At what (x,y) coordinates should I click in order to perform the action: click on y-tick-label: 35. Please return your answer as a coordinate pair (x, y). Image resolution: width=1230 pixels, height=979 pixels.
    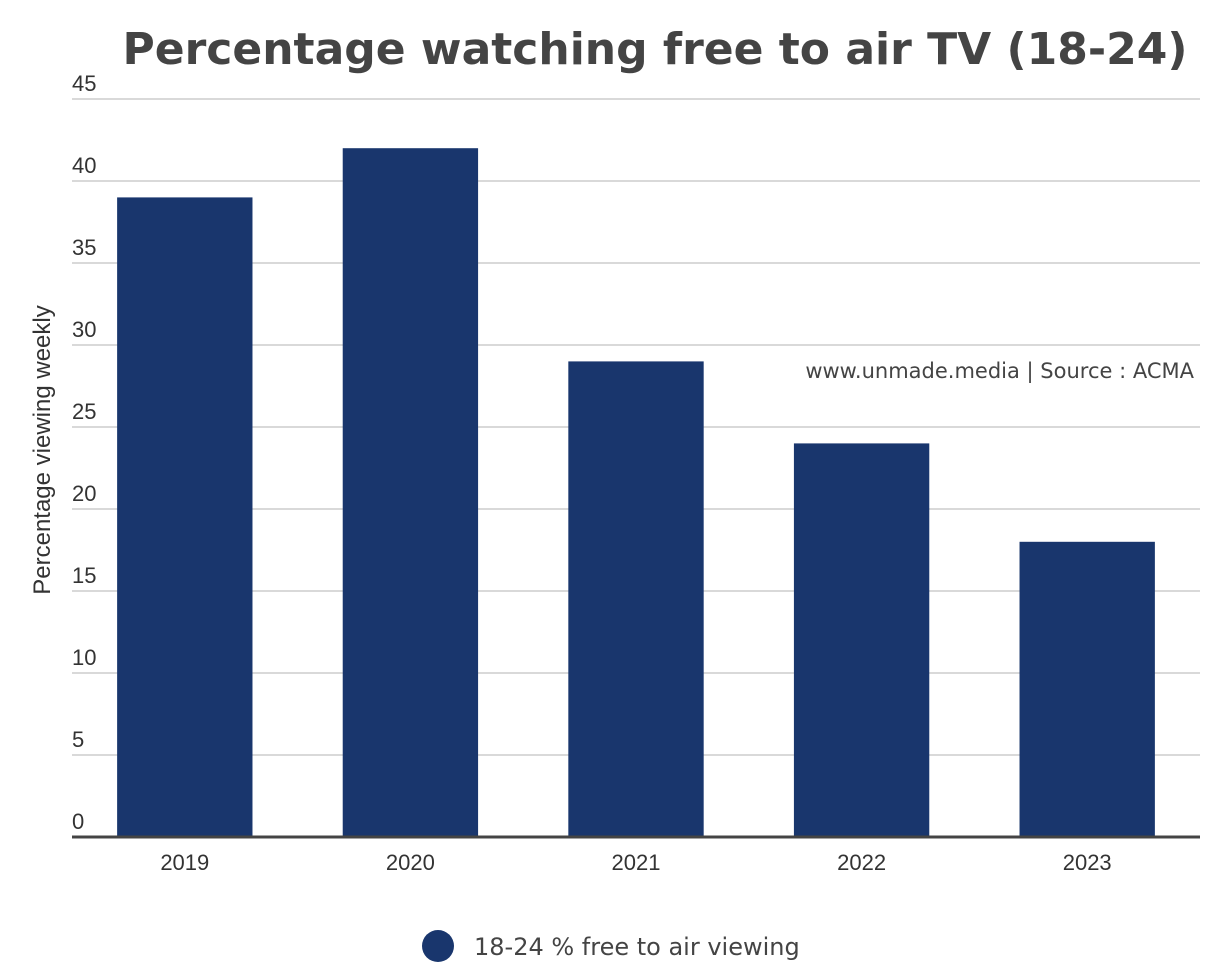
    Looking at the image, I should click on (84, 247).